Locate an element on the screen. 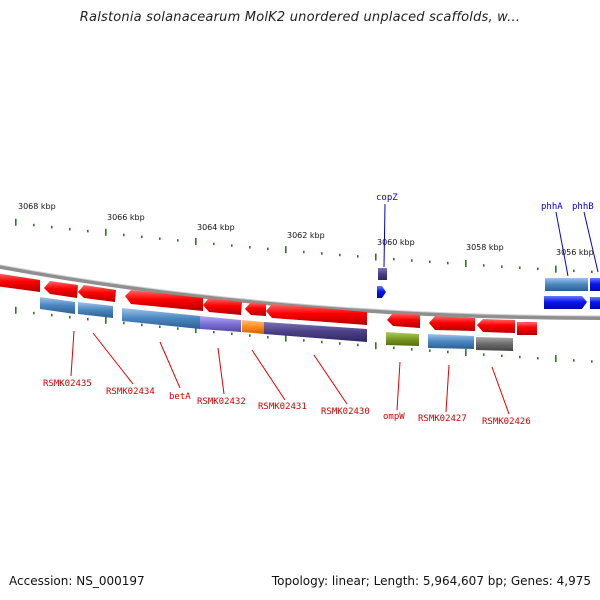 This screenshot has width=600, height=600. accession-text: Accession: NS_000197 is located at coordinates (77, 581).